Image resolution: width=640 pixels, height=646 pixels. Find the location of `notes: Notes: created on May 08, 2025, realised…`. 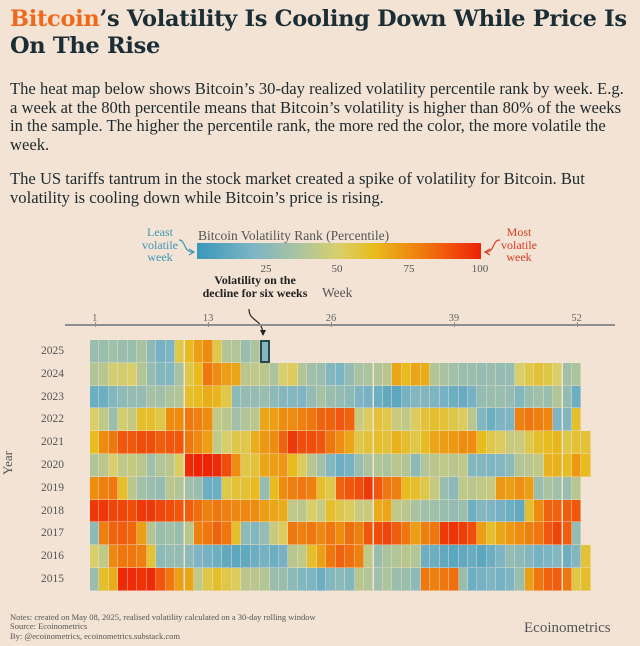

notes: Notes: created on May 08, 2025, realised… is located at coordinates (163, 626).